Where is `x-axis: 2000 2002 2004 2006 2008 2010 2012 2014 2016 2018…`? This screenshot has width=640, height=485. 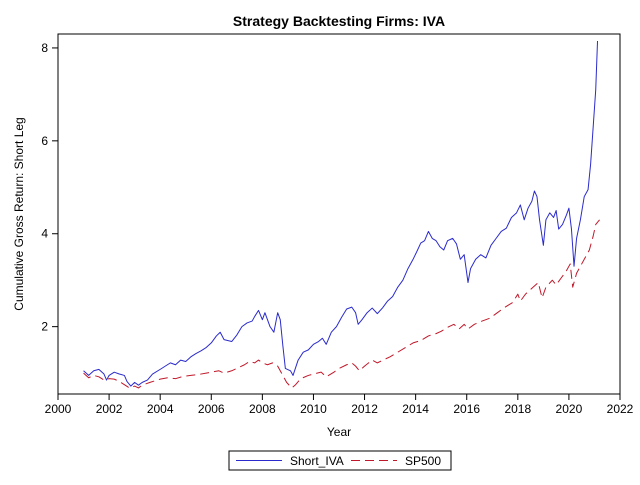 x-axis: 2000 2002 2004 2006 2008 2010 2012 2014 2016 2018… is located at coordinates (339, 405).